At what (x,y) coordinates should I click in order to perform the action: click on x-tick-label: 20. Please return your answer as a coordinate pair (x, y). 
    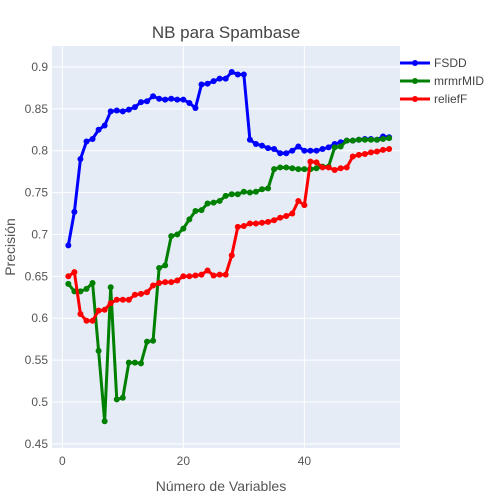
    Looking at the image, I should click on (184, 461).